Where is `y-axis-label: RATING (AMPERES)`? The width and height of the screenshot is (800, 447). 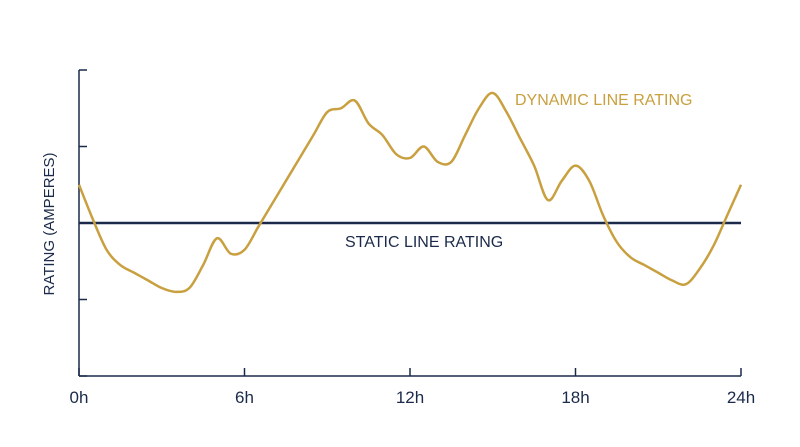
y-axis-label: RATING (AMPERES) is located at coordinates (49, 223).